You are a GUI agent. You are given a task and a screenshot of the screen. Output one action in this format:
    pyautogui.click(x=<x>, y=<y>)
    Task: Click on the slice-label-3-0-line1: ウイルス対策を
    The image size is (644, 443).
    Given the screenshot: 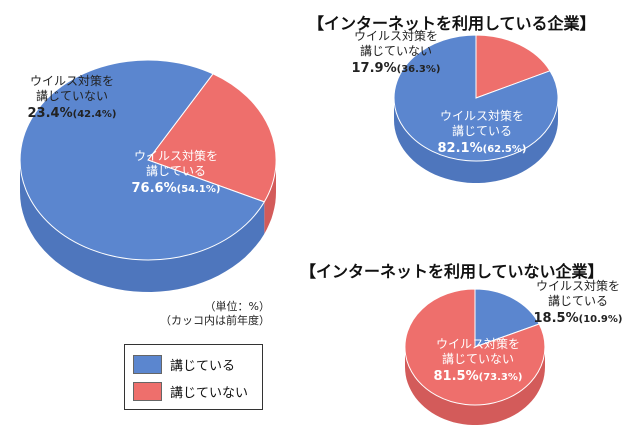 What is the action you would take?
    pyautogui.click(x=578, y=286)
    